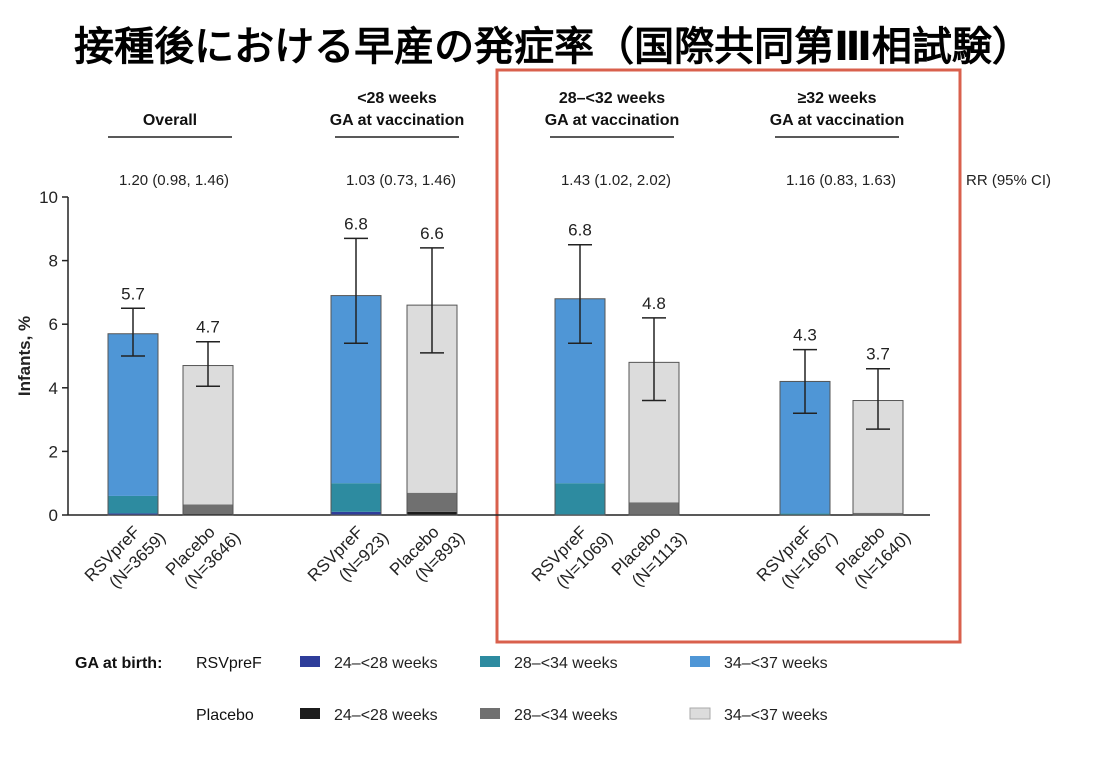  What do you see at coordinates (1008, 180) in the screenshot?
I see `rr-header-label: RR (95% CI)` at bounding box center [1008, 180].